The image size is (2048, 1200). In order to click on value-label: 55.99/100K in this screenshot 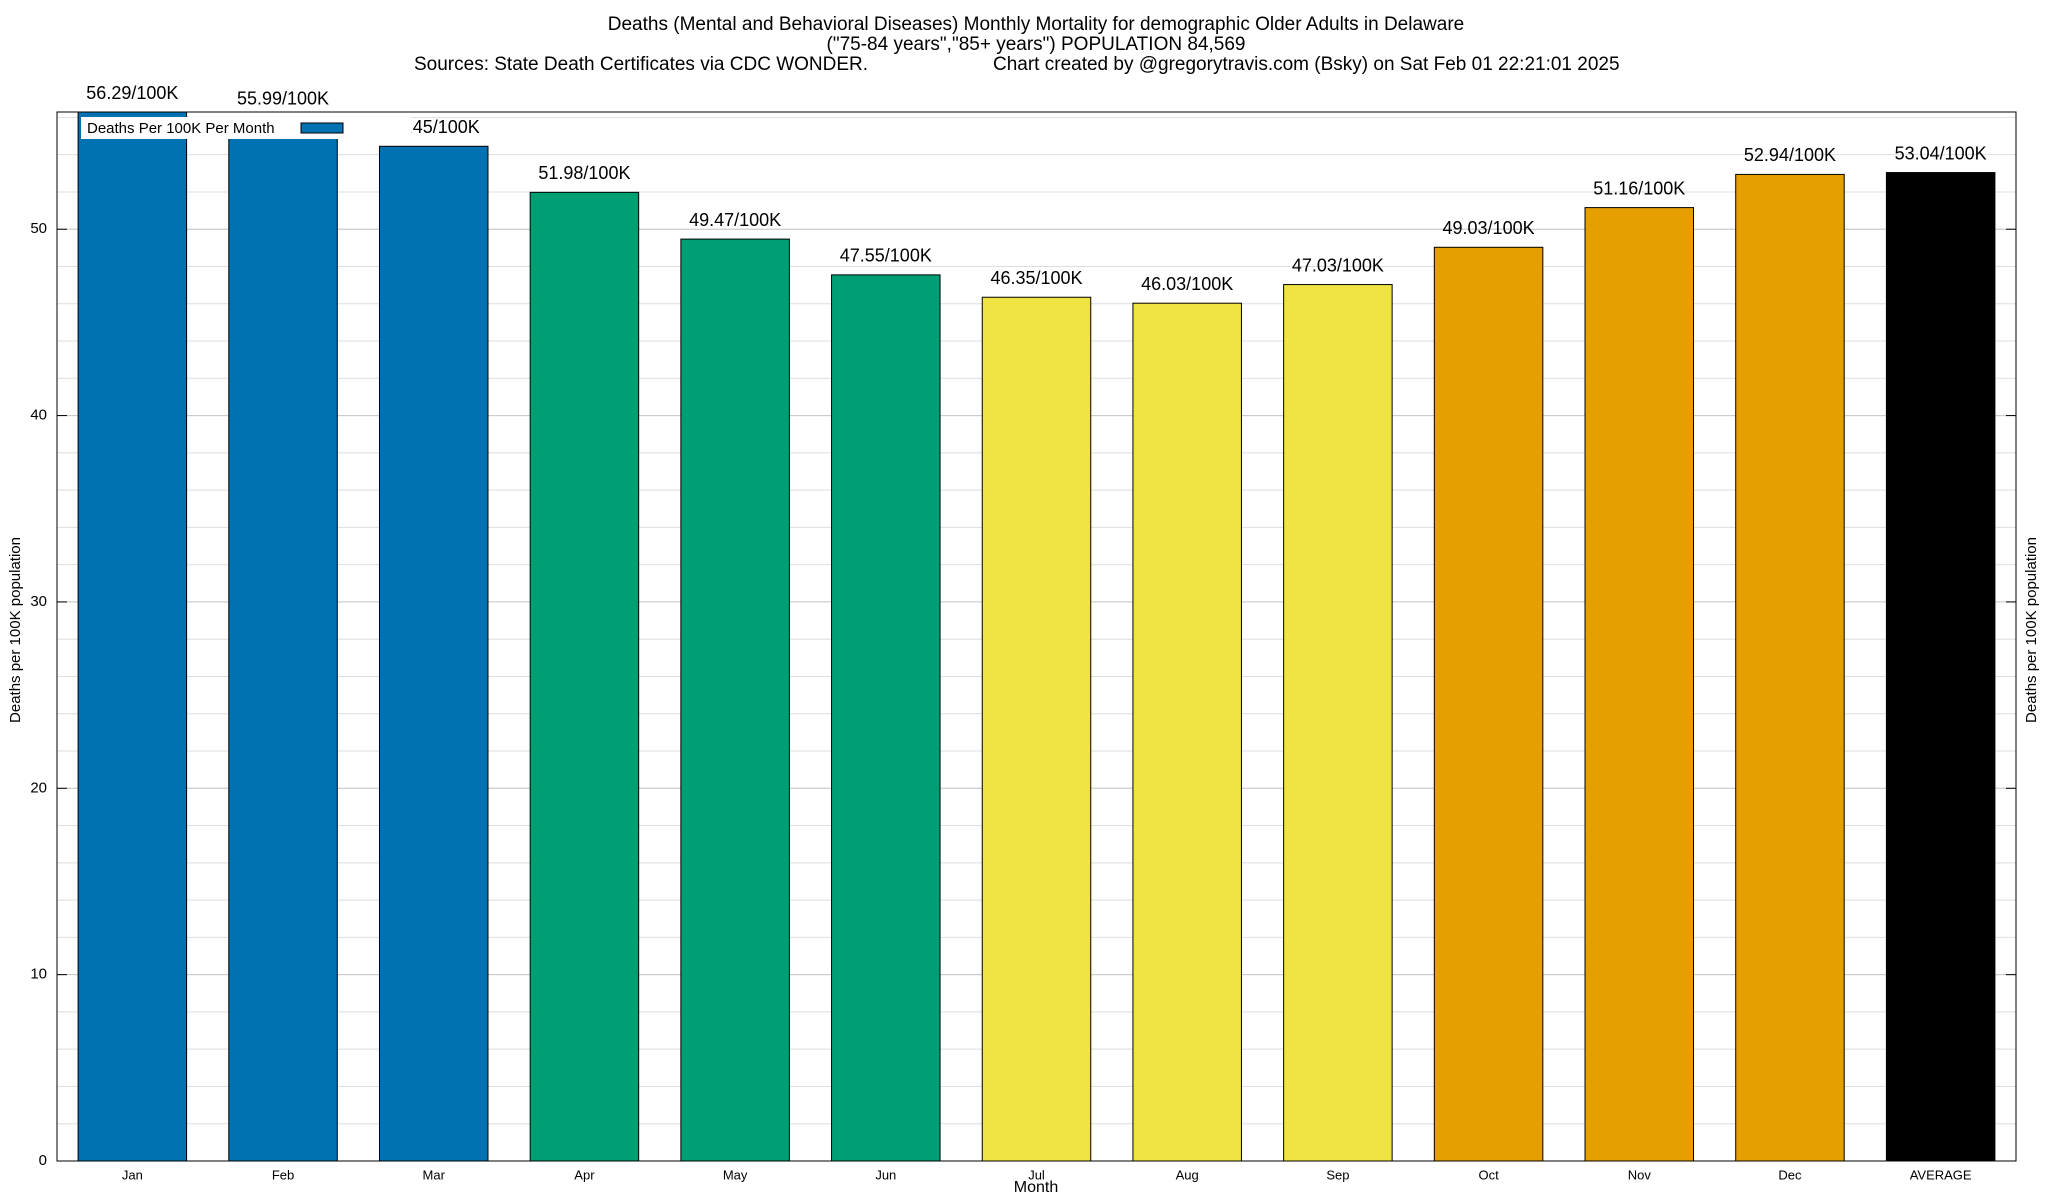, I will do `click(283, 98)`.